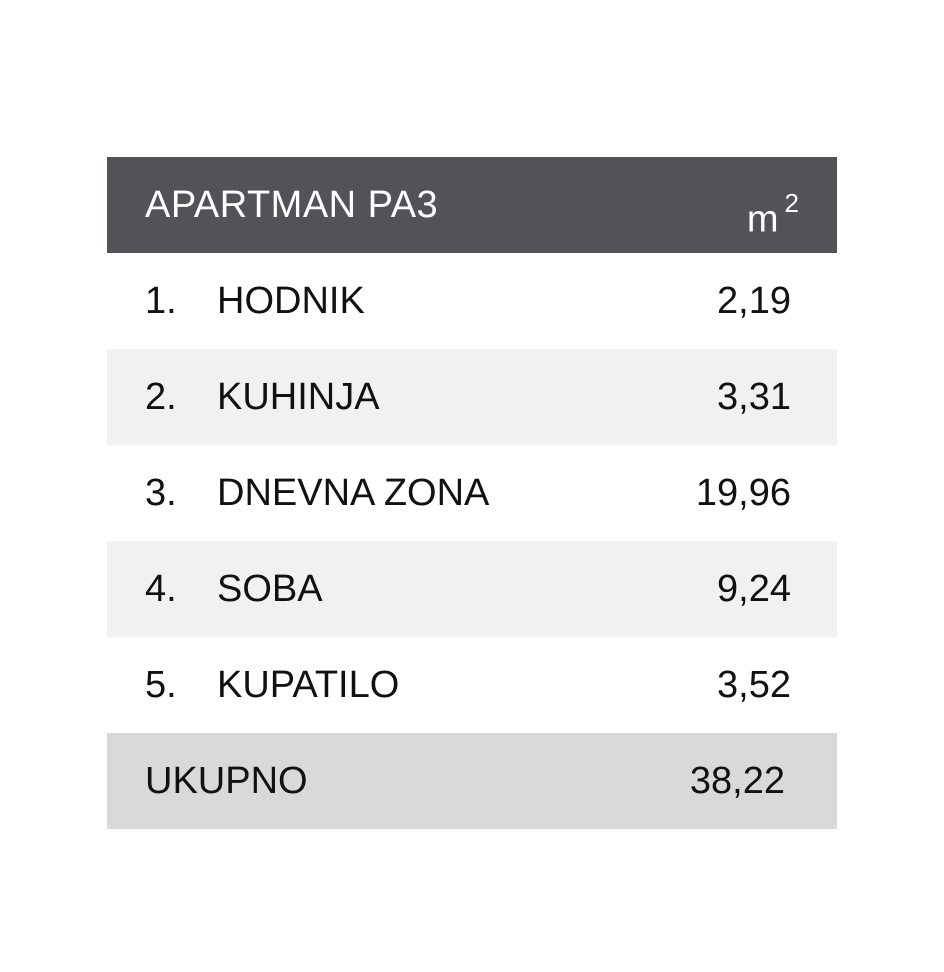  I want to click on row-number: 4., so click(161, 589).